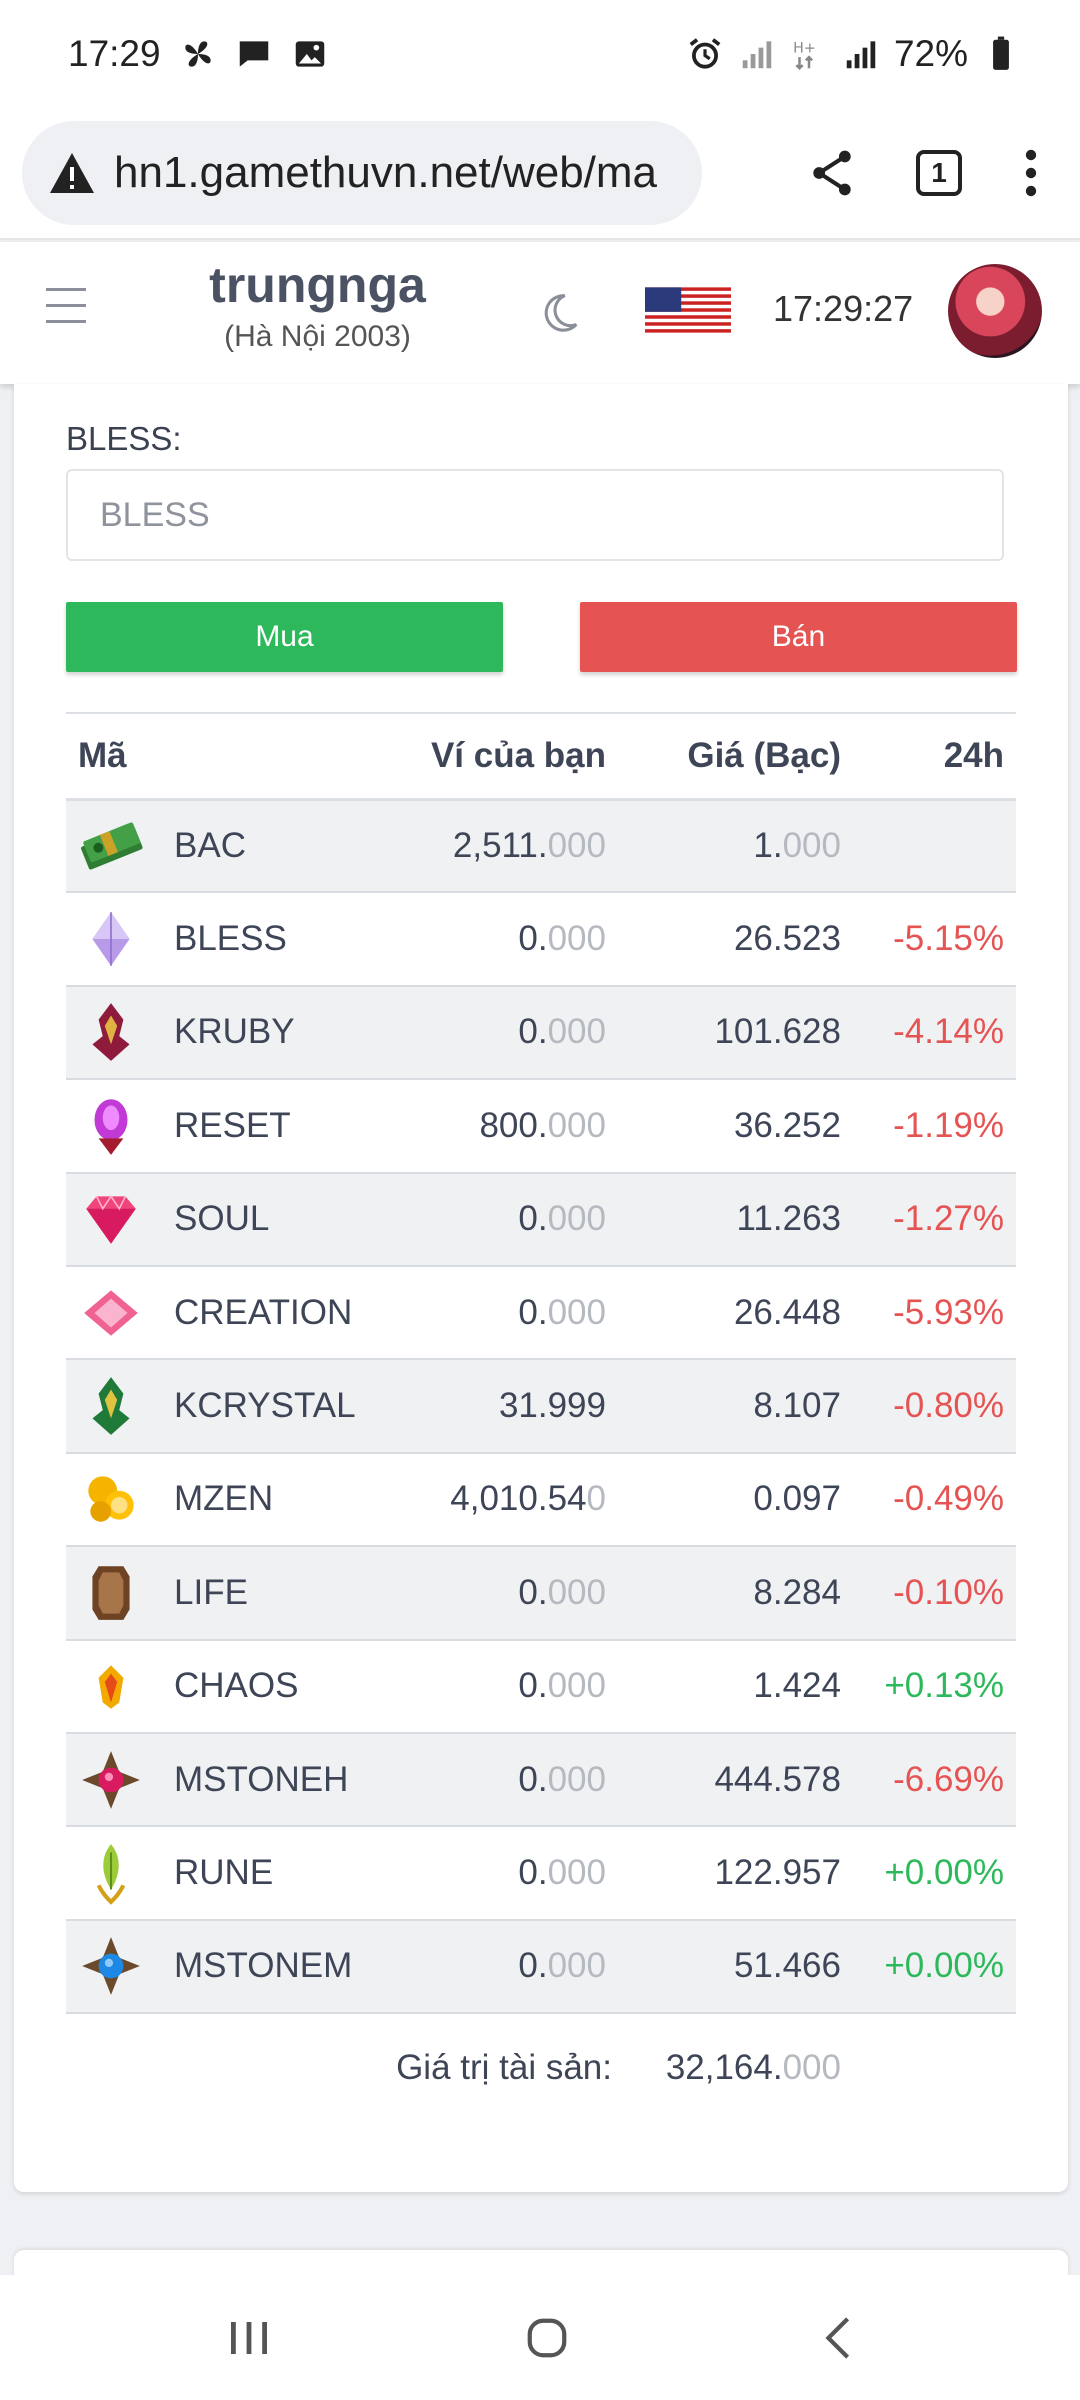 The height and width of the screenshot is (2400, 1080). What do you see at coordinates (249, 2338) in the screenshot?
I see `recent-apps-icon` at bounding box center [249, 2338].